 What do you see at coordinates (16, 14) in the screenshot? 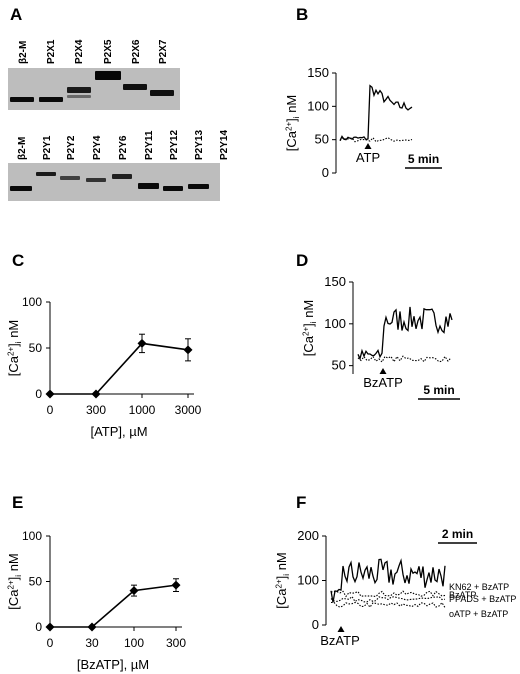
I see `panel-label-a: A` at bounding box center [16, 14].